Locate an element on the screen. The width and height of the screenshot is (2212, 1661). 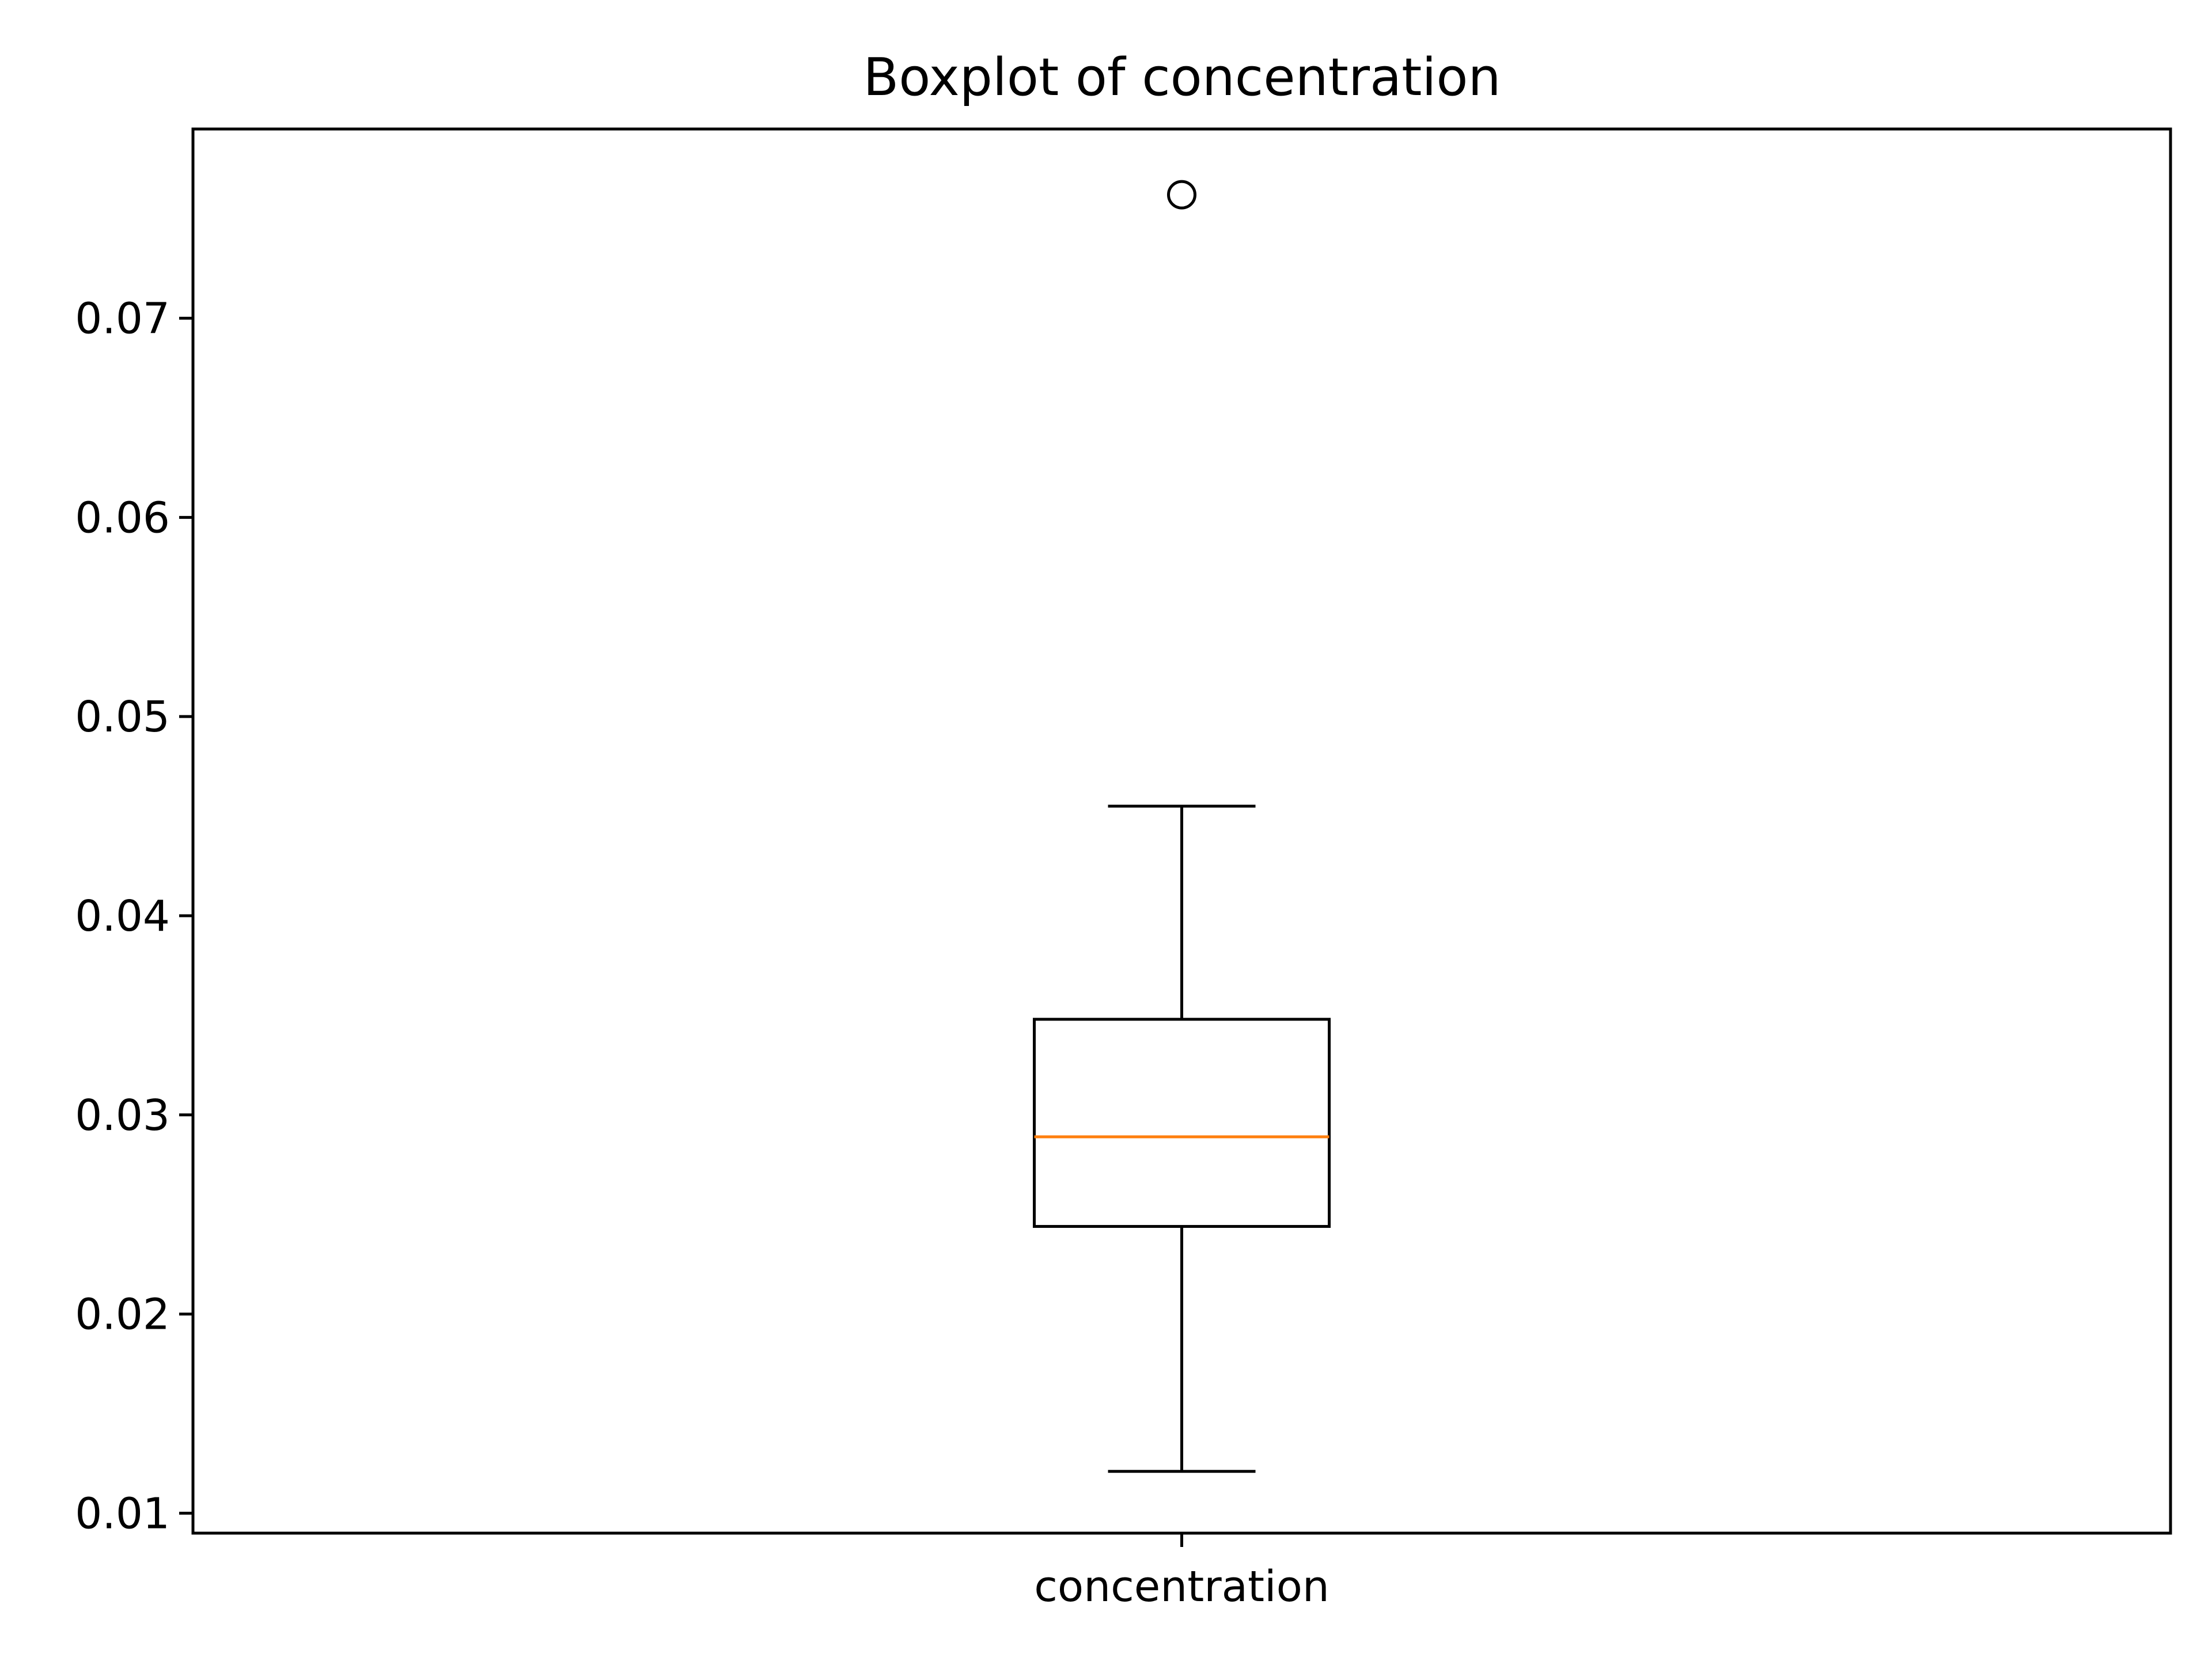
outlier-point is located at coordinates (1181, 195).